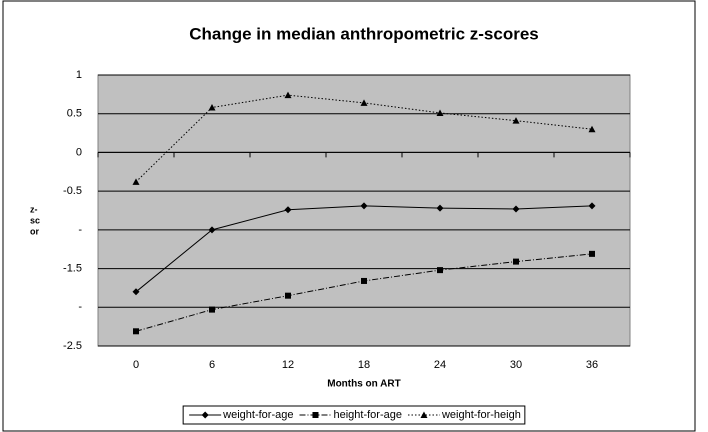 The image size is (708, 432). Describe the element at coordinates (364, 33) in the screenshot. I see `chart-title: Change in median anthropometric z-scores` at that location.